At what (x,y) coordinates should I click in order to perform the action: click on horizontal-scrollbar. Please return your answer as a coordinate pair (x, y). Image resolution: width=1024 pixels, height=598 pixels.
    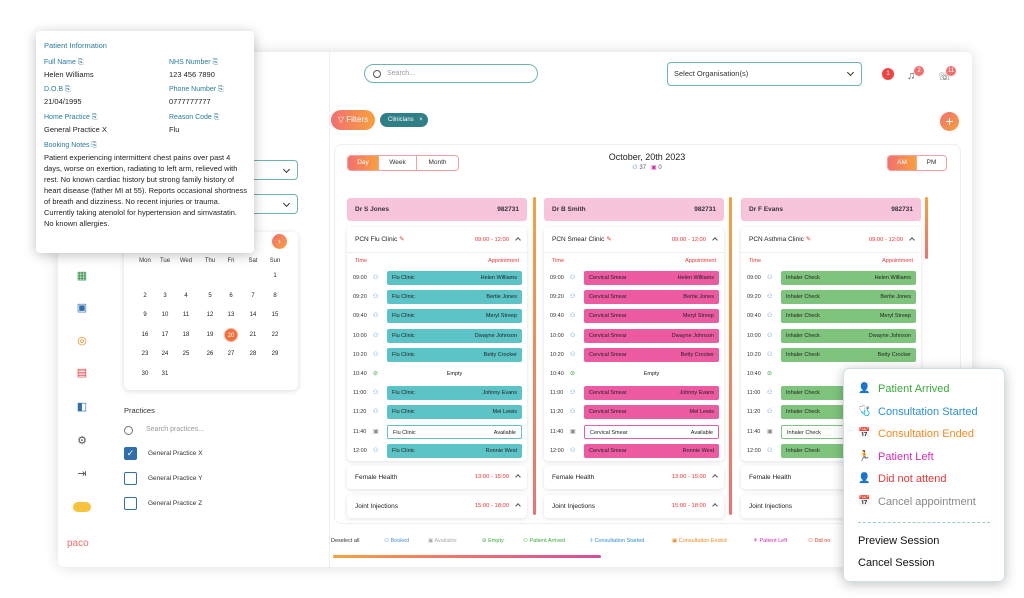
    Looking at the image, I should click on (467, 556).